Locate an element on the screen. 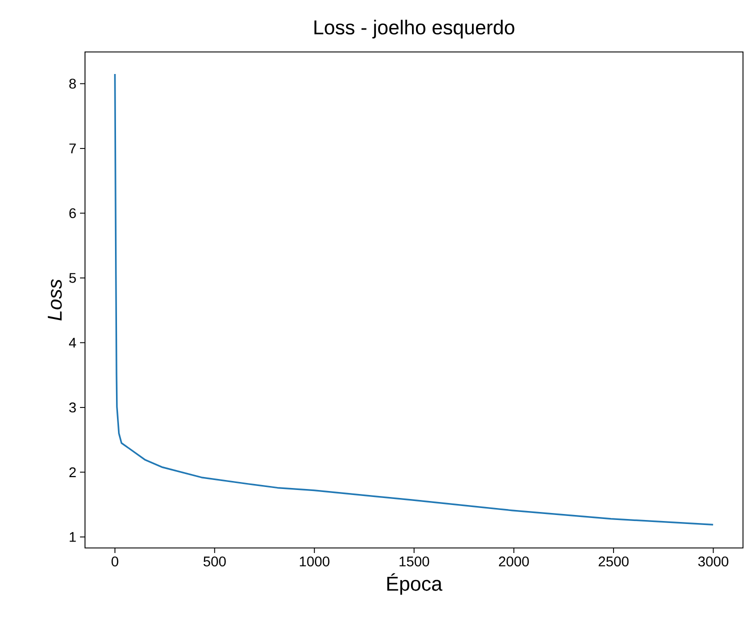 The height and width of the screenshot is (617, 745). y-tick-label: 3 is located at coordinates (72, 407).